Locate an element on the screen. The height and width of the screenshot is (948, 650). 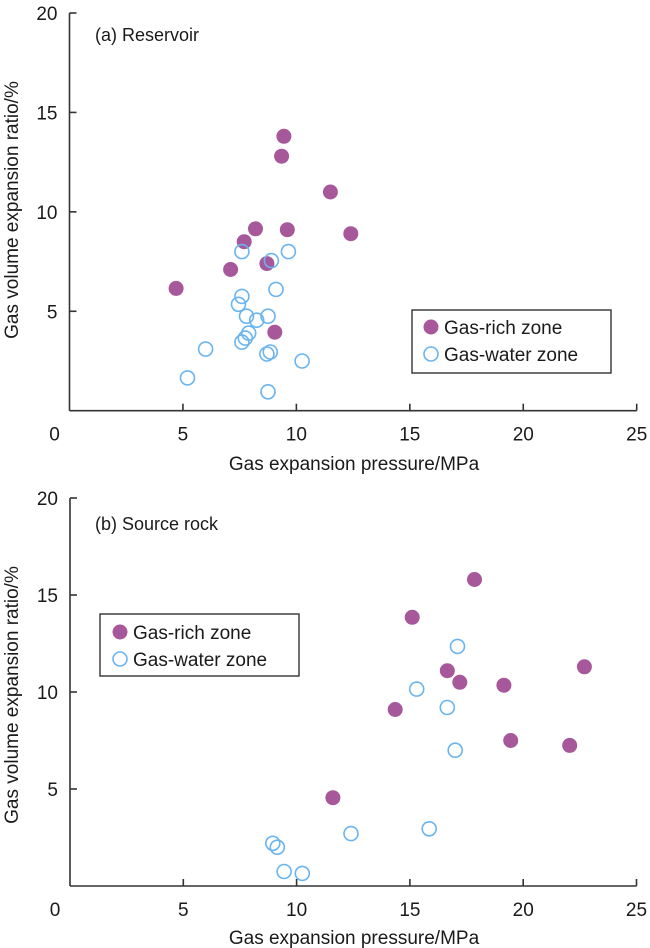
data-points is located at coordinates (263, 264).